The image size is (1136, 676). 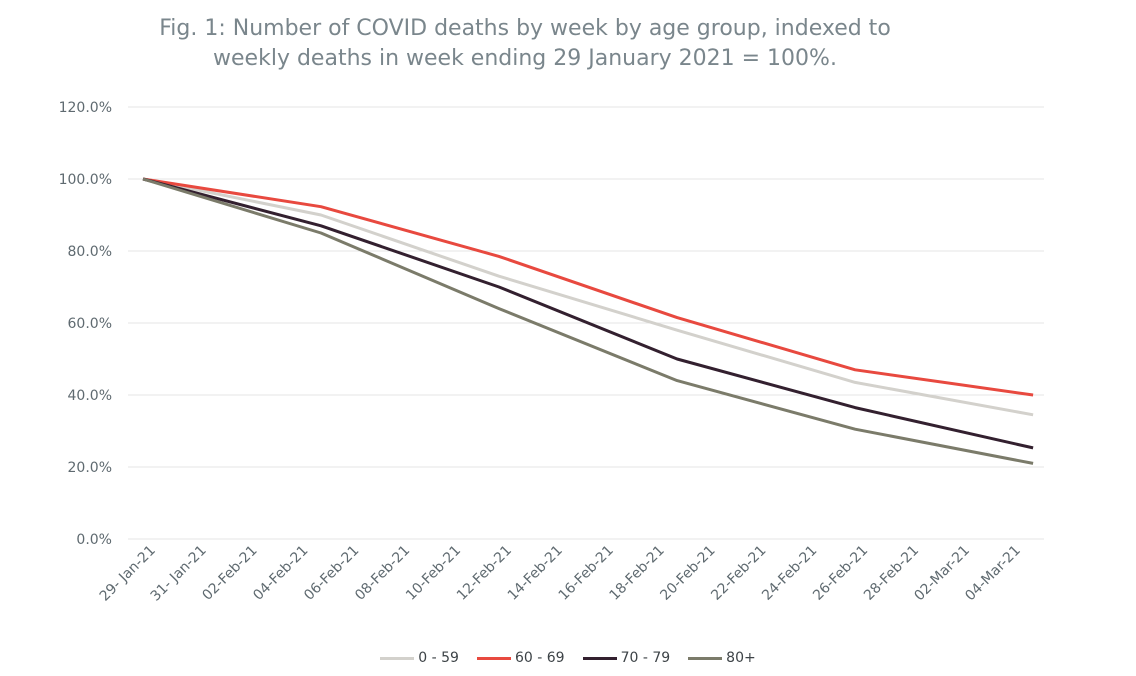 I want to click on y-axis-ticks: 0.0% 20.0% 40.0% 60.0% 80.0% 100.0% 120.0%, so click(x=85, y=324).